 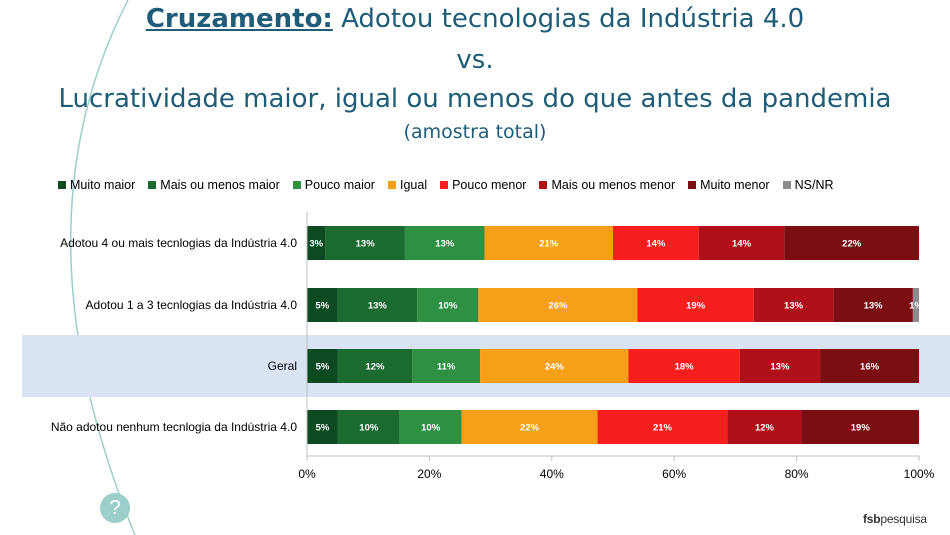 I want to click on x-tick-label: 0%, so click(x=307, y=474).